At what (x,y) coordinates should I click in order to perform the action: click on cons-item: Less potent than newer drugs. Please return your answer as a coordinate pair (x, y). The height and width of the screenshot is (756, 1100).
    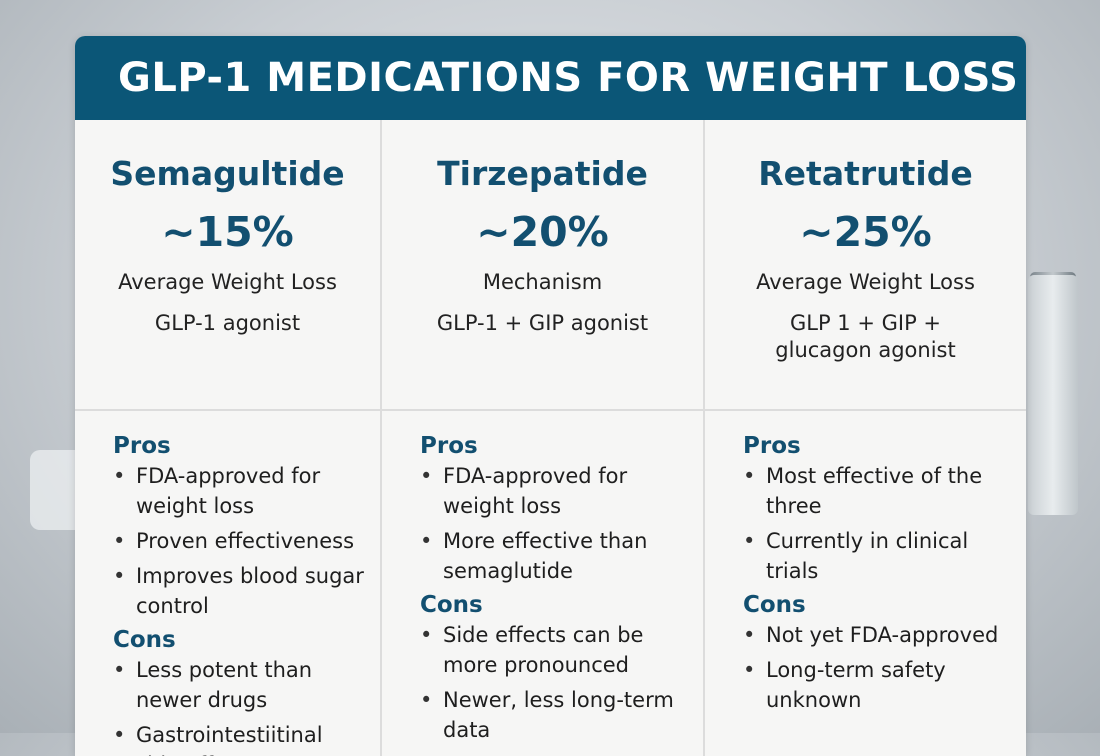
    Looking at the image, I should click on (246, 685).